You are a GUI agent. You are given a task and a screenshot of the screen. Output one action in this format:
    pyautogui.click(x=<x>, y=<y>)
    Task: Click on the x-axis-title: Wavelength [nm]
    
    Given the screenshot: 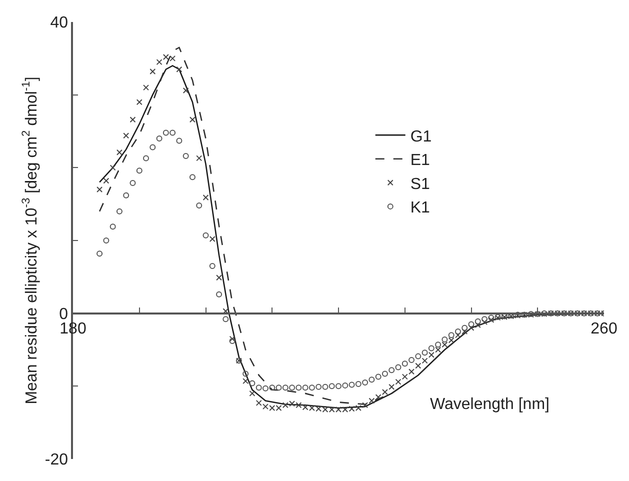 What is the action you would take?
    pyautogui.click(x=490, y=404)
    